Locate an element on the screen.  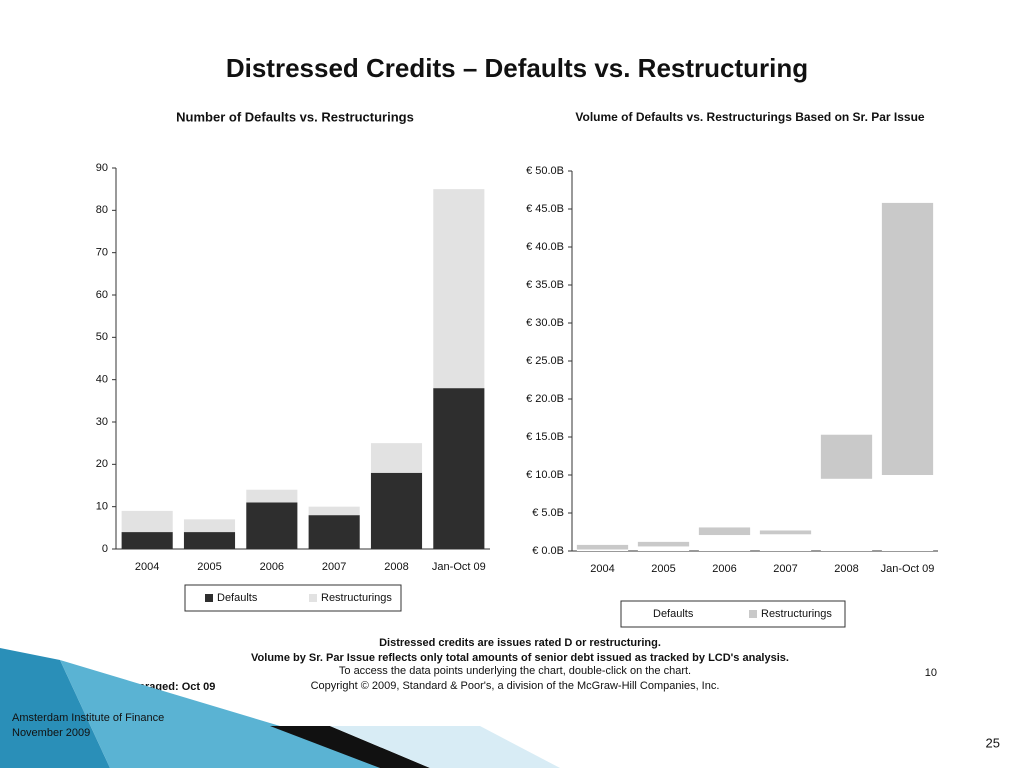
y-tick-label: 20 is located at coordinates (102, 464).